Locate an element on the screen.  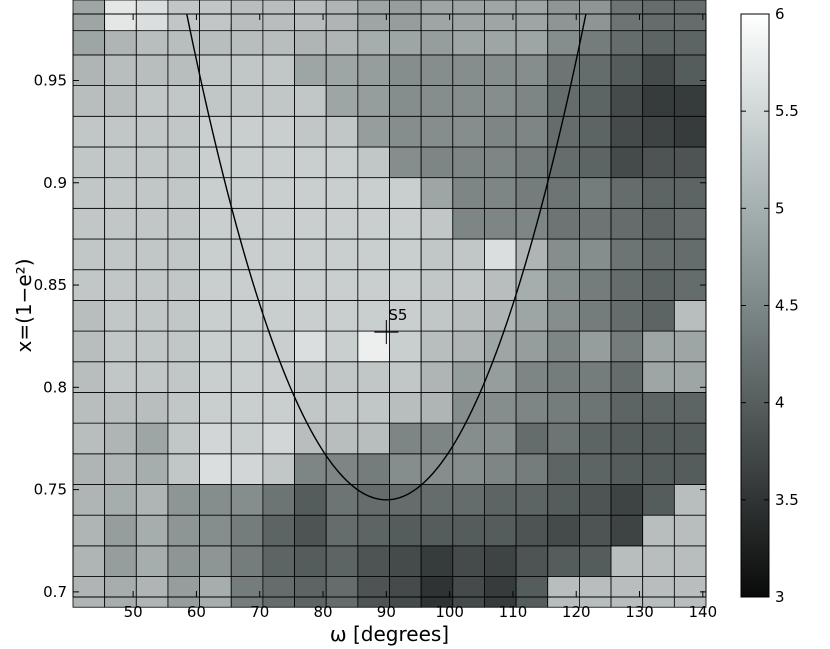
x-tick-label: 140 is located at coordinates (703, 612).